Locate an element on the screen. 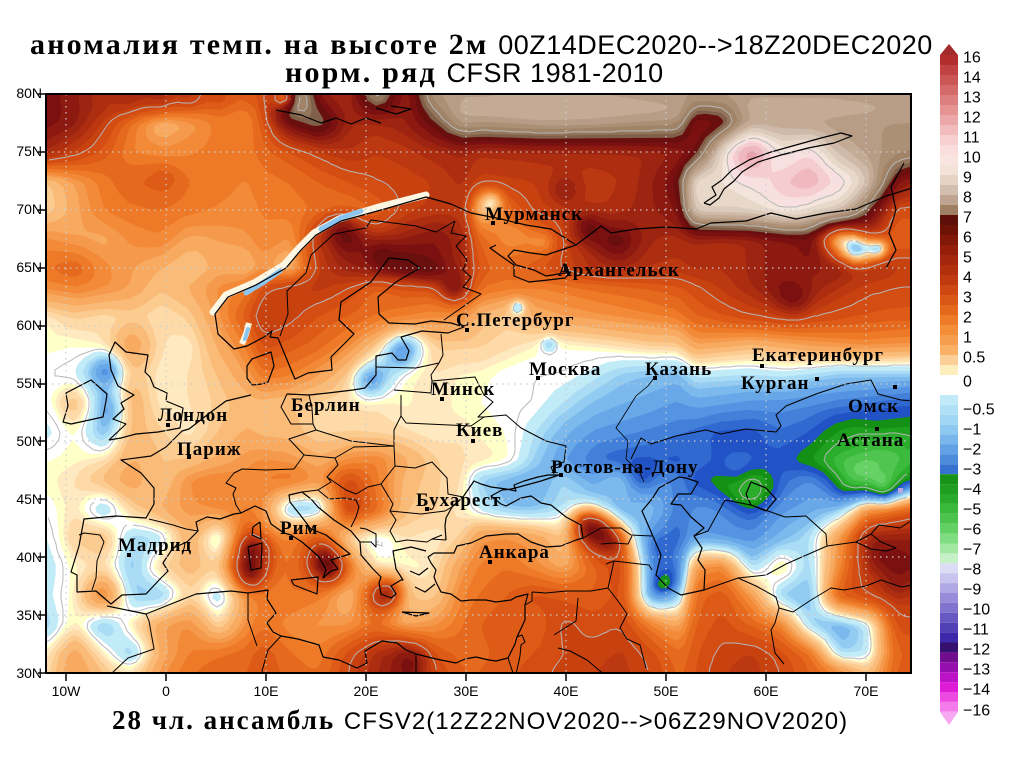 The height and width of the screenshot is (768, 1024). svg-text: 14 is located at coordinates (972, 78).